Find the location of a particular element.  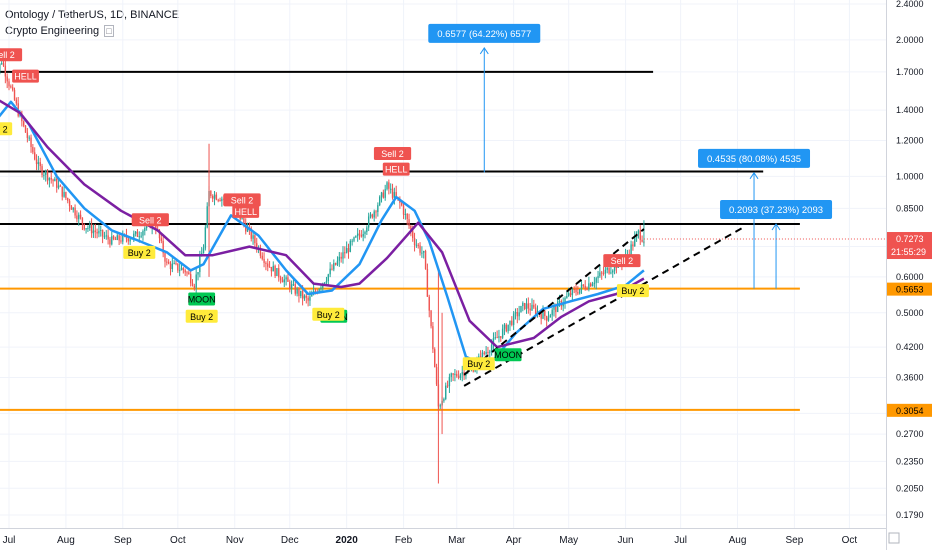

price-tick-label: 0.3600 is located at coordinates (910, 377).